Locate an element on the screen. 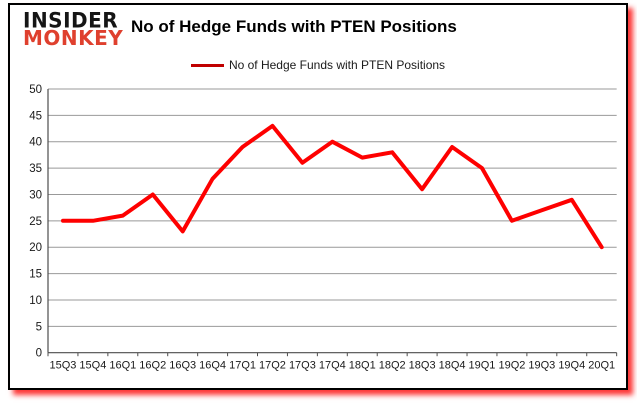 This screenshot has width=637, height=408. x-tick-label: 19Q4 is located at coordinates (571, 366).